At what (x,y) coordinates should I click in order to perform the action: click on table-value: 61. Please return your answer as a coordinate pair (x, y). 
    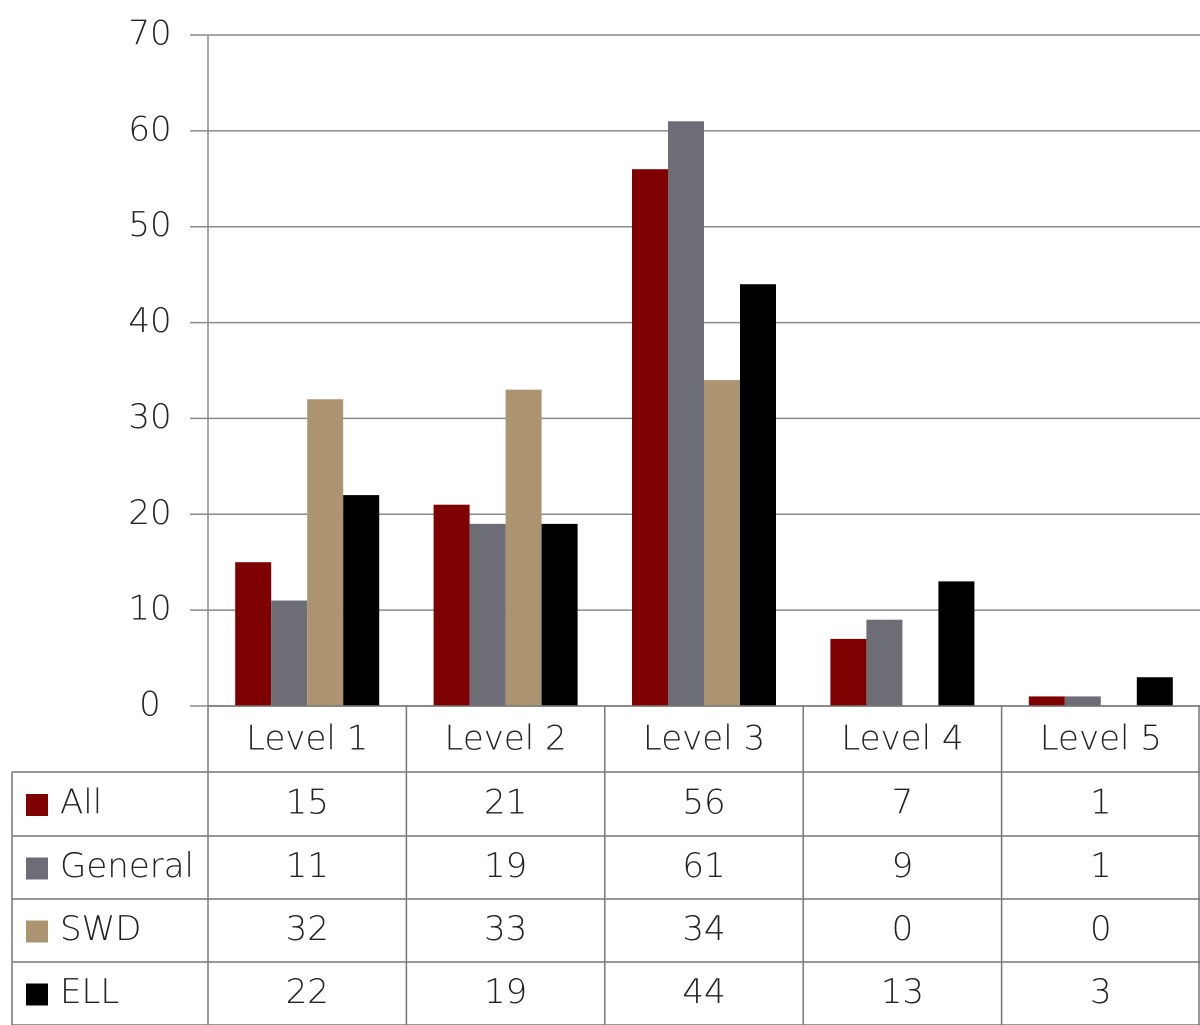
    Looking at the image, I should click on (703, 866).